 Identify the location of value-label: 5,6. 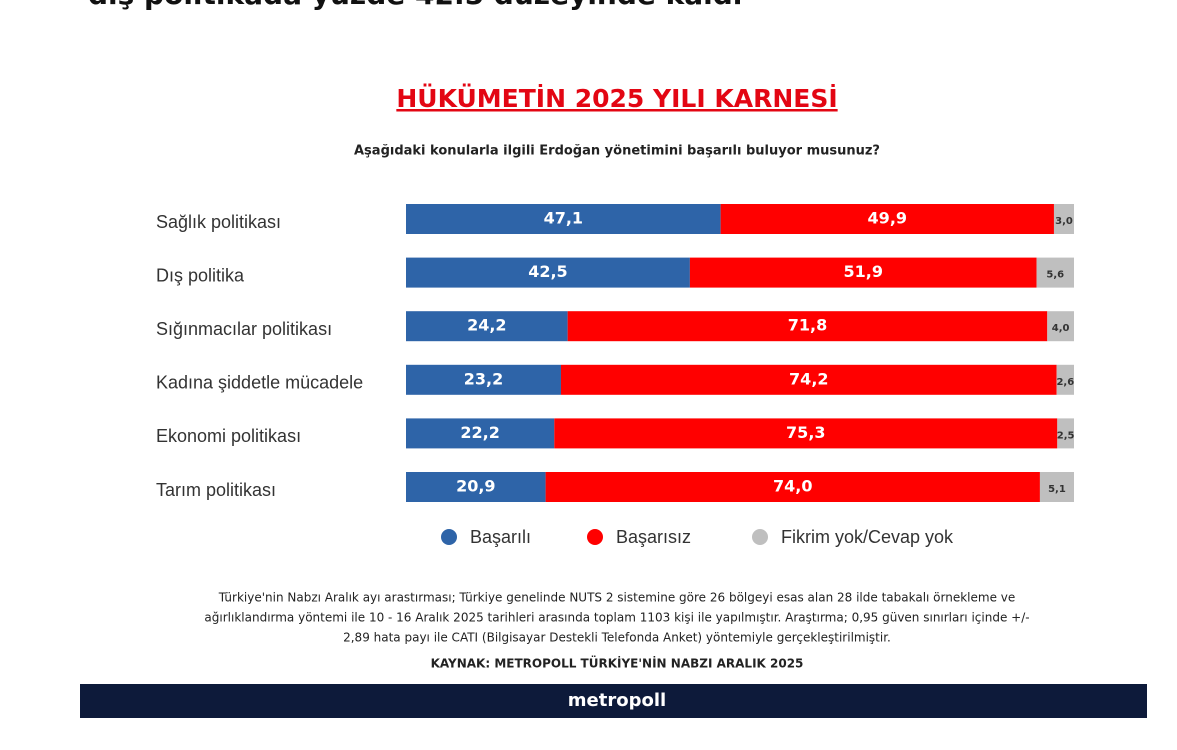
(1055, 275).